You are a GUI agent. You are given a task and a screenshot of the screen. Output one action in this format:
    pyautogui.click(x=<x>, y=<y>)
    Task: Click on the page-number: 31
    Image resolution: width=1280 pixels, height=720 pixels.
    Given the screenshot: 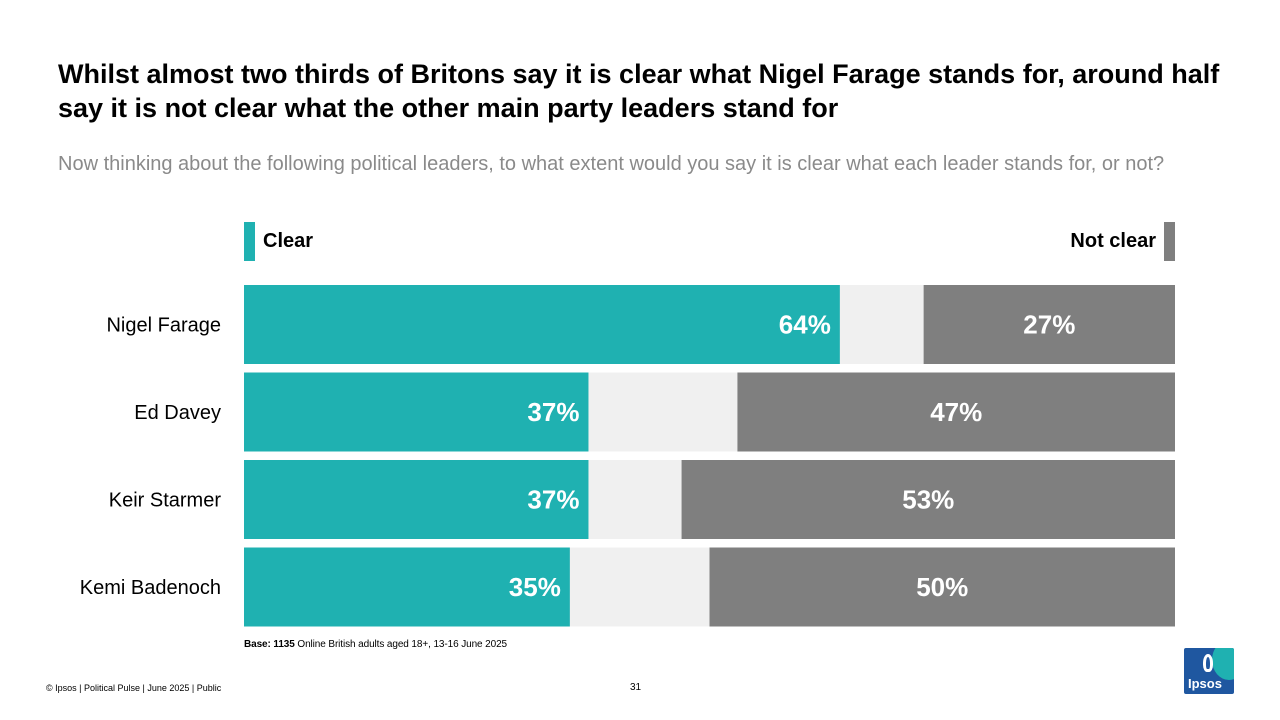 What is the action you would take?
    pyautogui.click(x=636, y=687)
    